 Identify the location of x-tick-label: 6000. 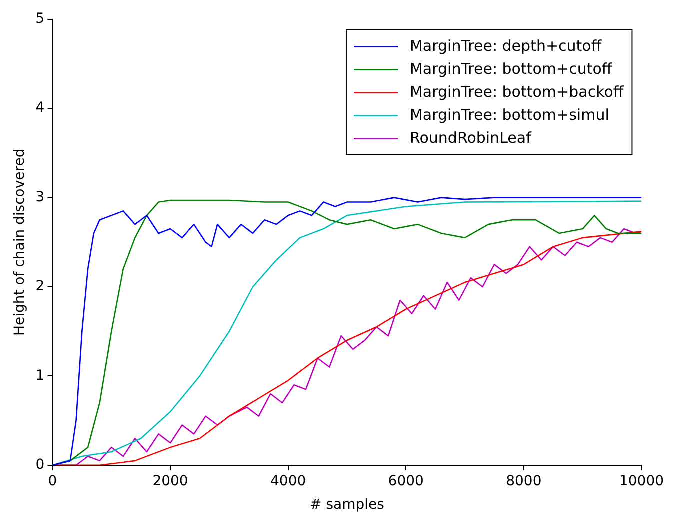
(406, 481).